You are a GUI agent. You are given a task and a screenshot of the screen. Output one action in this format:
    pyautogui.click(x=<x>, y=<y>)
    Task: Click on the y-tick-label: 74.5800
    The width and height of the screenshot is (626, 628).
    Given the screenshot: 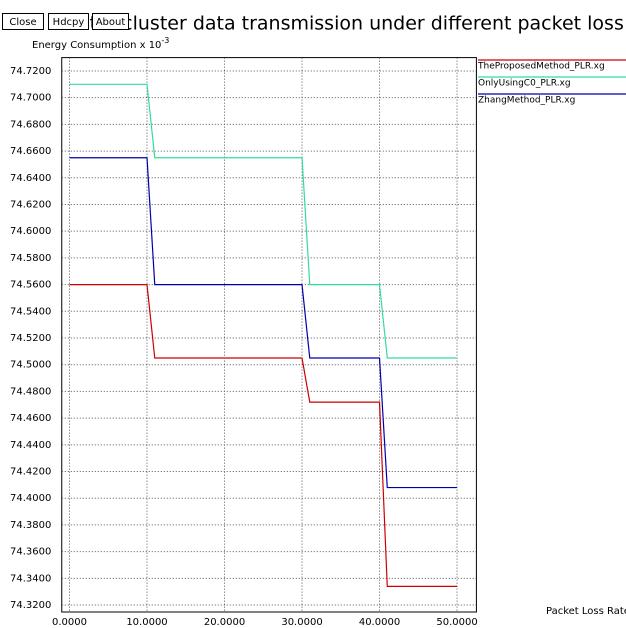 What is the action you would take?
    pyautogui.click(x=30, y=258)
    